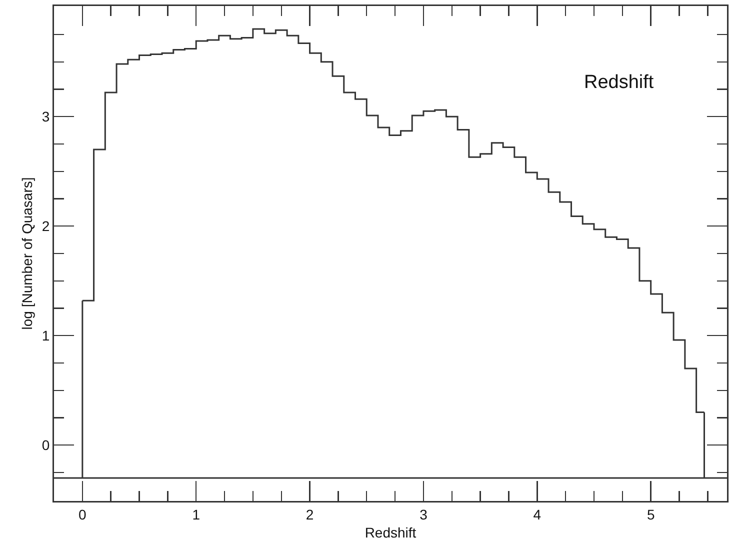 This screenshot has height=541, width=729. Describe the element at coordinates (619, 82) in the screenshot. I see `annotation: Redshift` at that location.